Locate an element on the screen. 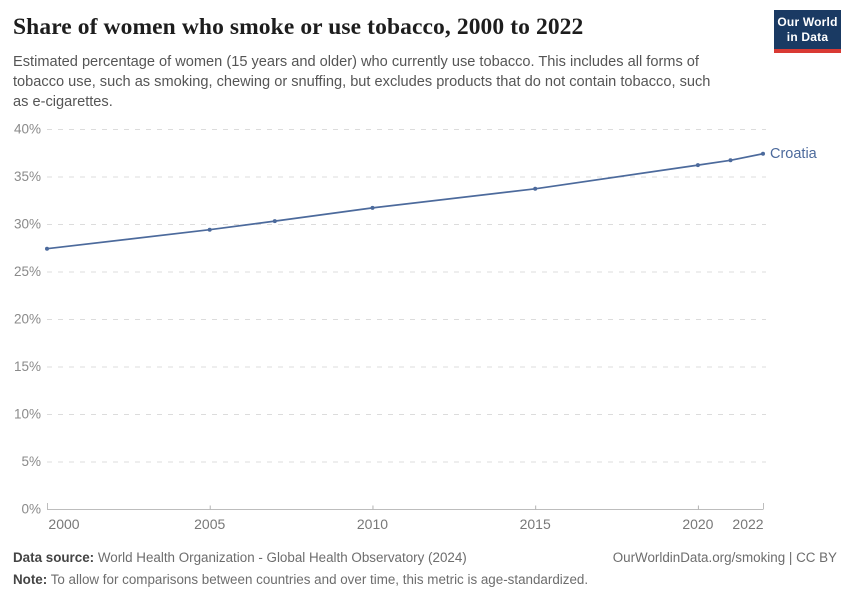  x-tick-label: 2010 is located at coordinates (372, 524).